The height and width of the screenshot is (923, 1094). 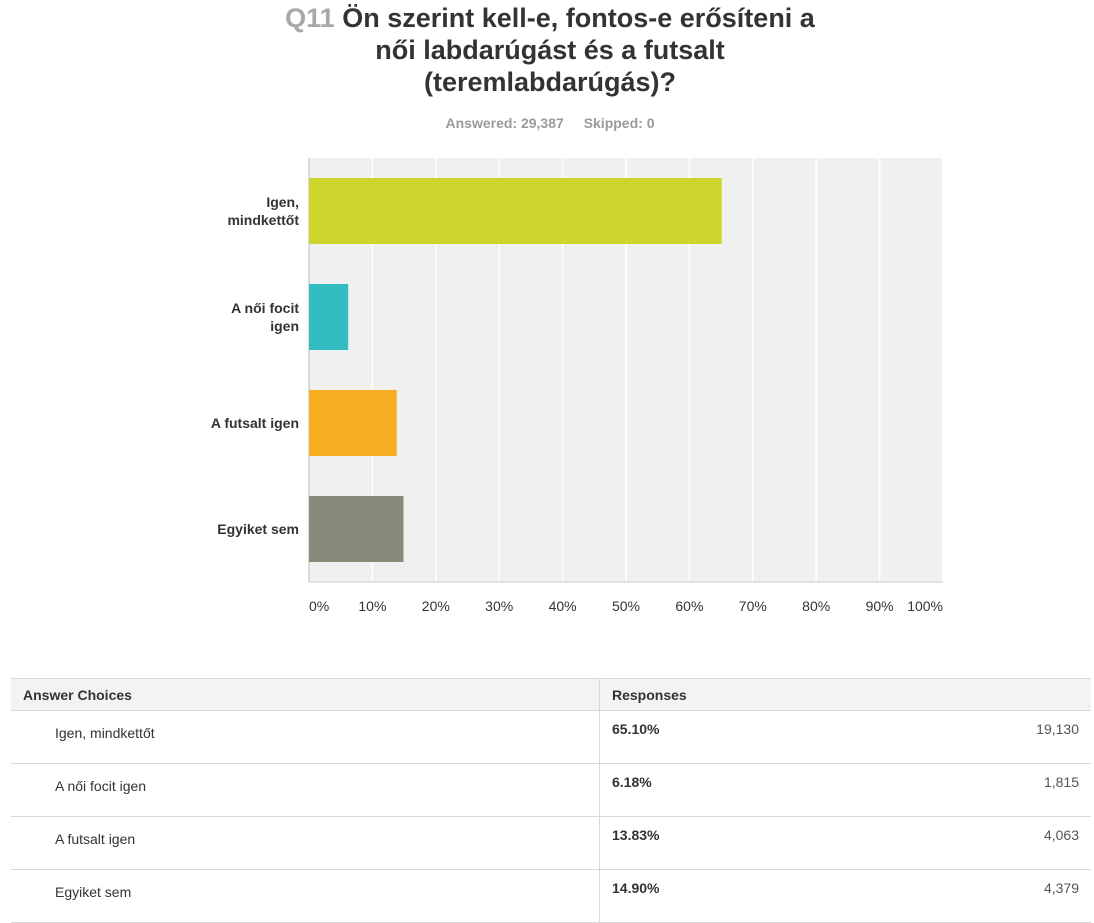 I want to click on question-number: Q11, so click(x=310, y=18).